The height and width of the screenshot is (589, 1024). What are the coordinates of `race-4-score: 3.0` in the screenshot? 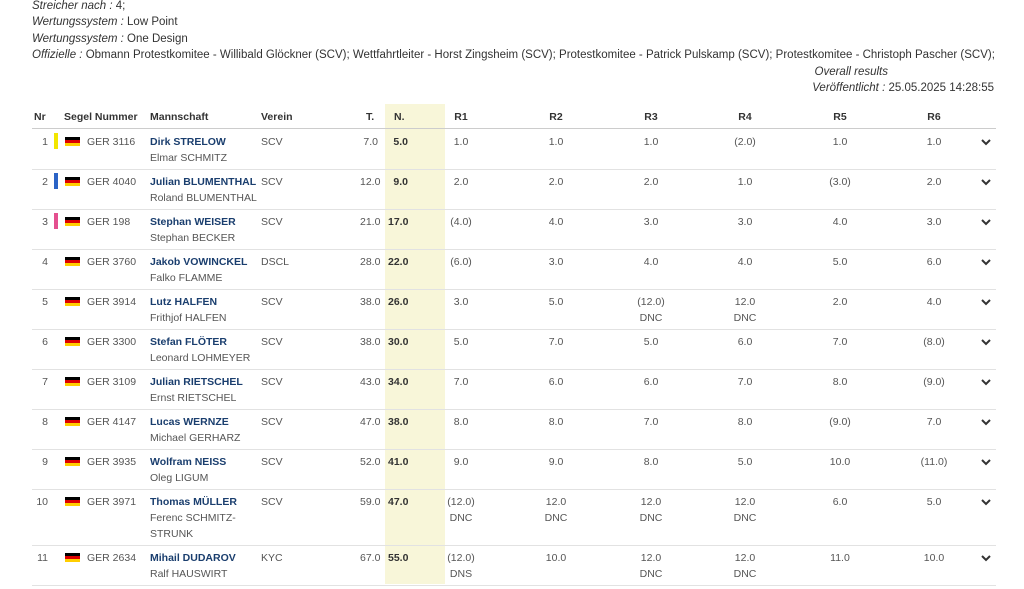 It's located at (745, 222).